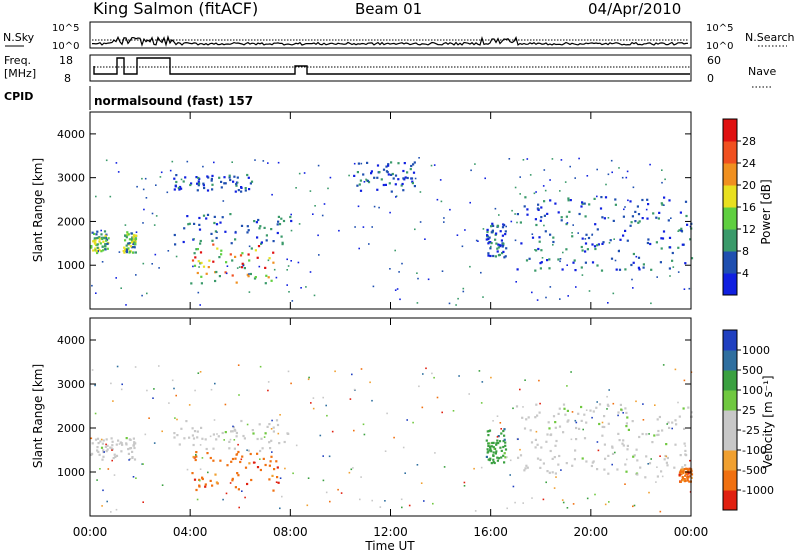 This screenshot has height=554, width=800. Describe the element at coordinates (71, 134) in the screenshot. I see `y-tick-label: 4000` at that location.